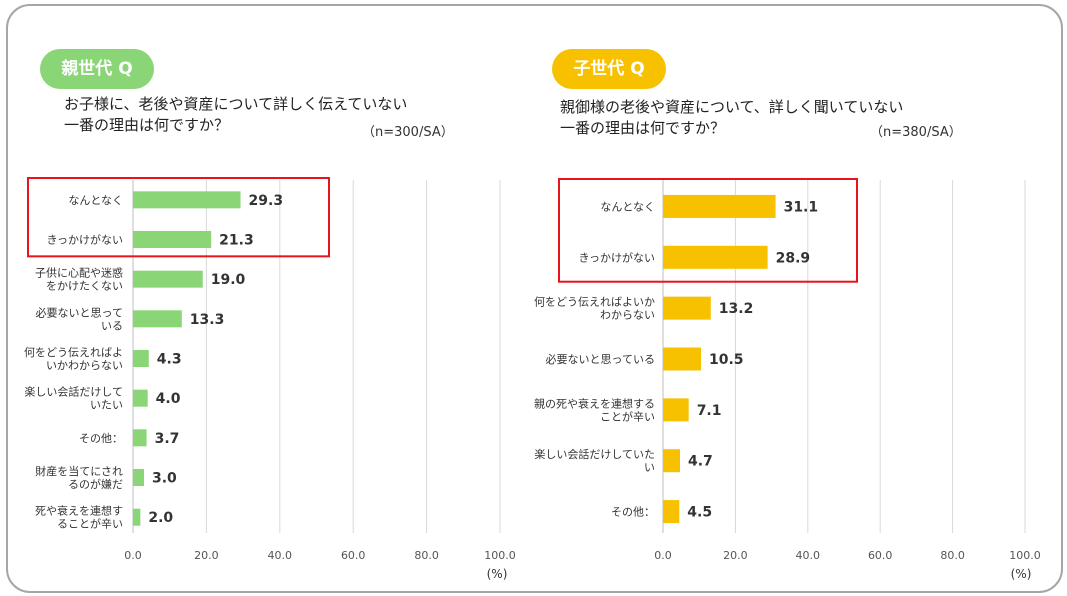 The height and width of the screenshot is (596, 1067). What do you see at coordinates (90, 524) in the screenshot?
I see `category-label: ることが辛い` at bounding box center [90, 524].